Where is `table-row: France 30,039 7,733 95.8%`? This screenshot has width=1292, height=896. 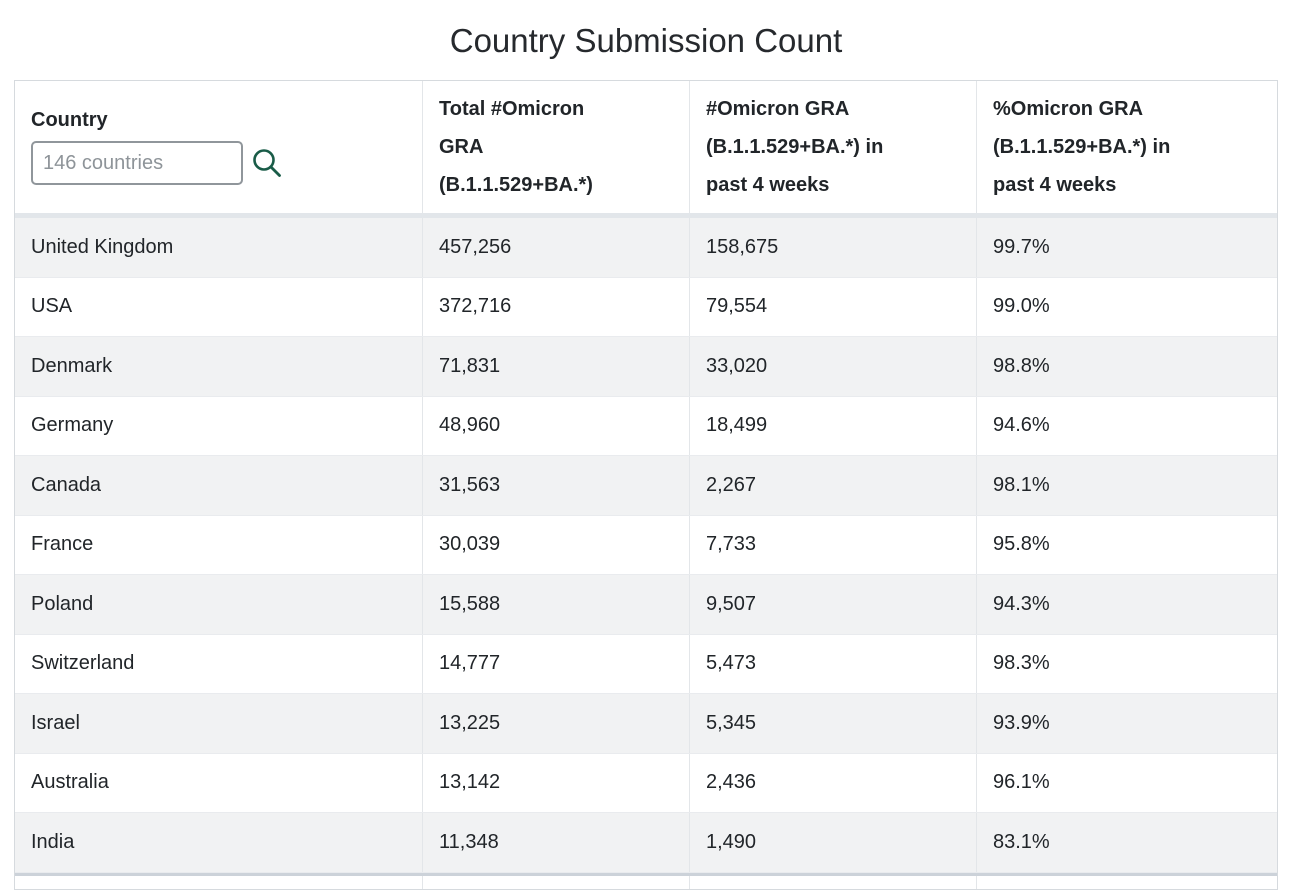
table-row: France 30,039 7,733 95.8% is located at coordinates (646, 545).